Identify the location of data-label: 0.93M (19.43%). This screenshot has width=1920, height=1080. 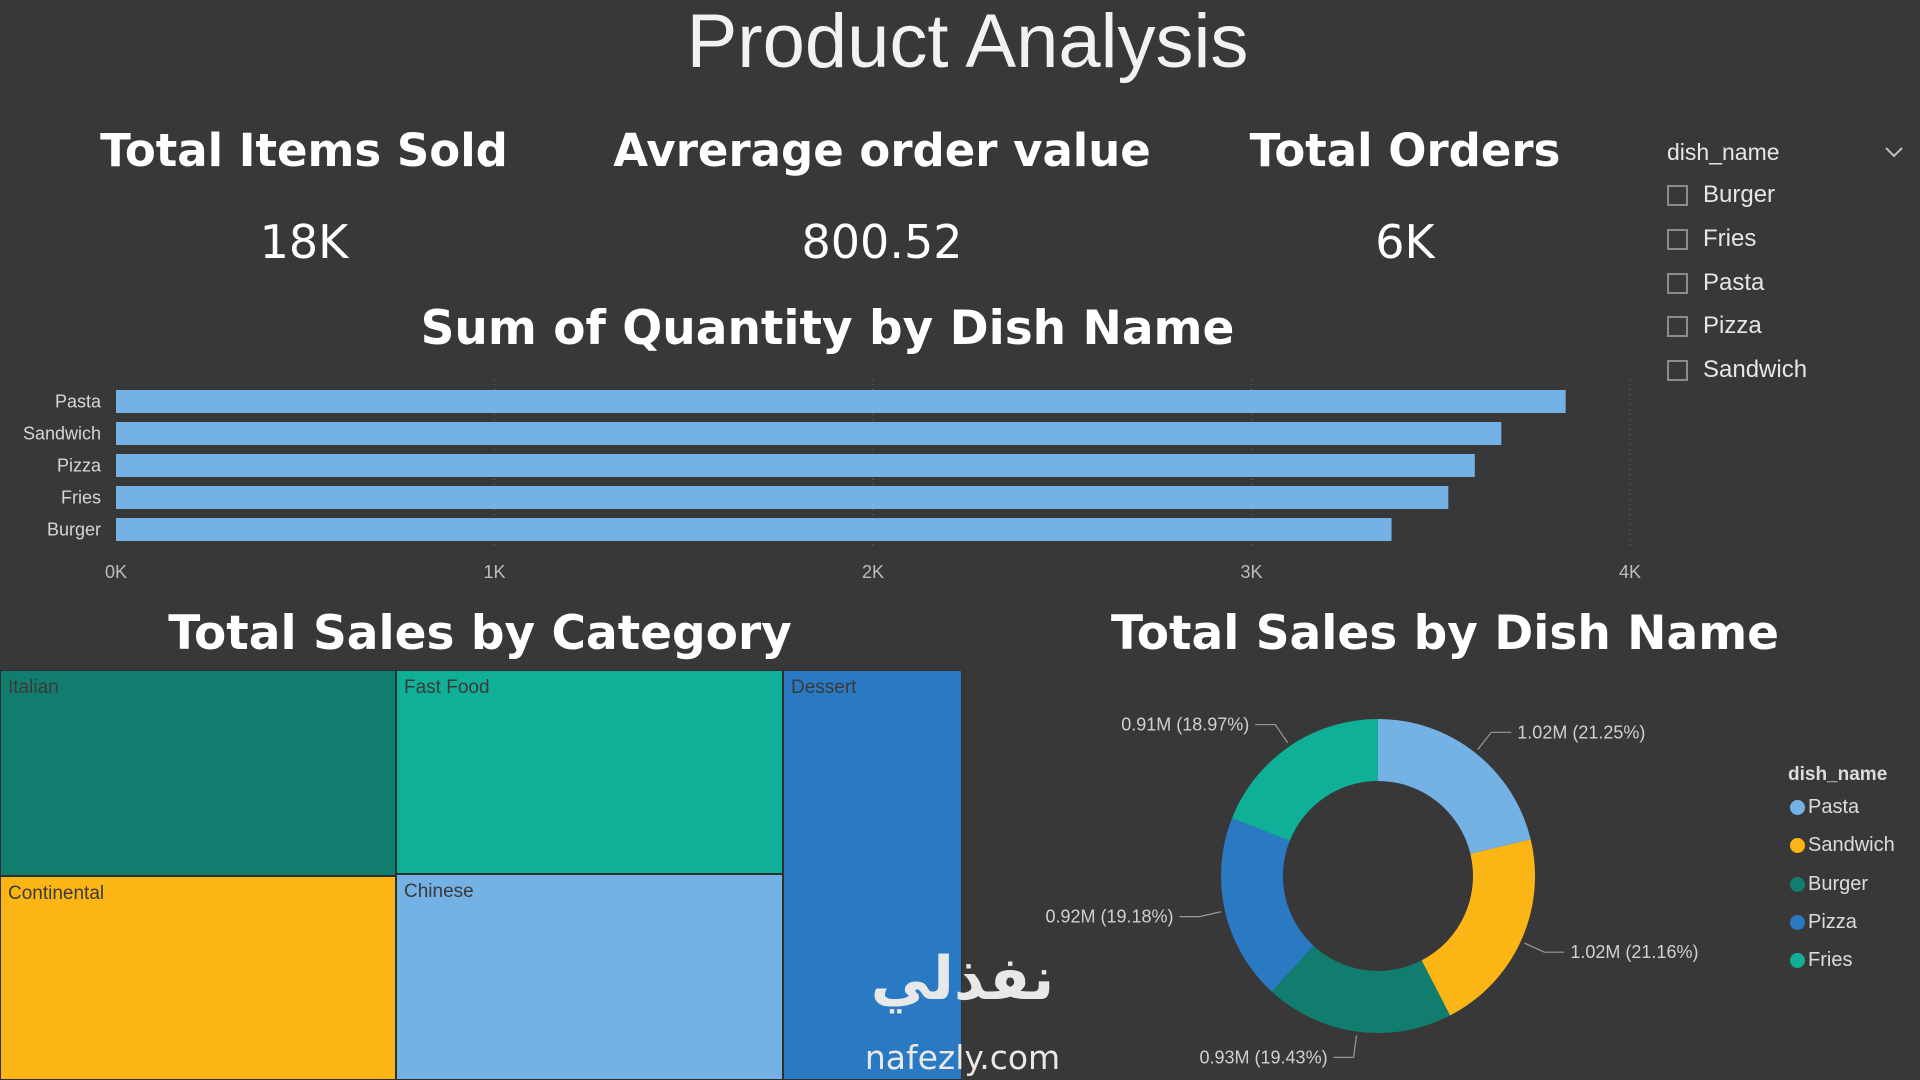
(1264, 1057).